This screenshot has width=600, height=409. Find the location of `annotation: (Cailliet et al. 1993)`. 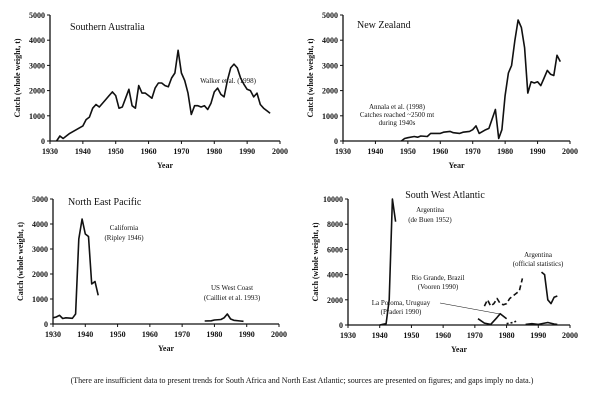

annotation: (Cailliet et al. 1993) is located at coordinates (232, 298).